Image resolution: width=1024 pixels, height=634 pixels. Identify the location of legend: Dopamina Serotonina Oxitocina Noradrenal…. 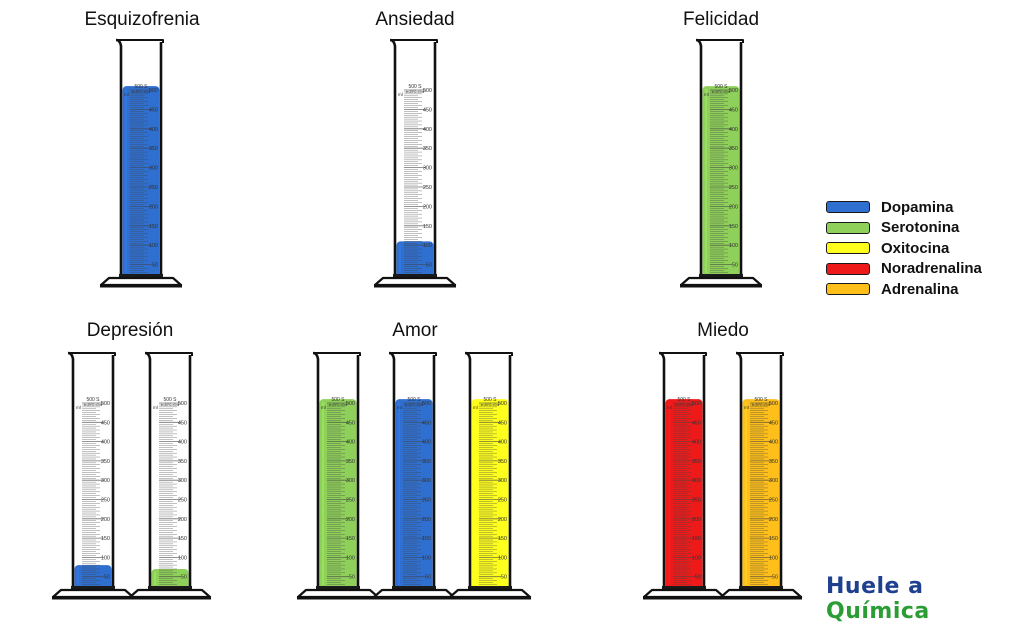
(904, 248).